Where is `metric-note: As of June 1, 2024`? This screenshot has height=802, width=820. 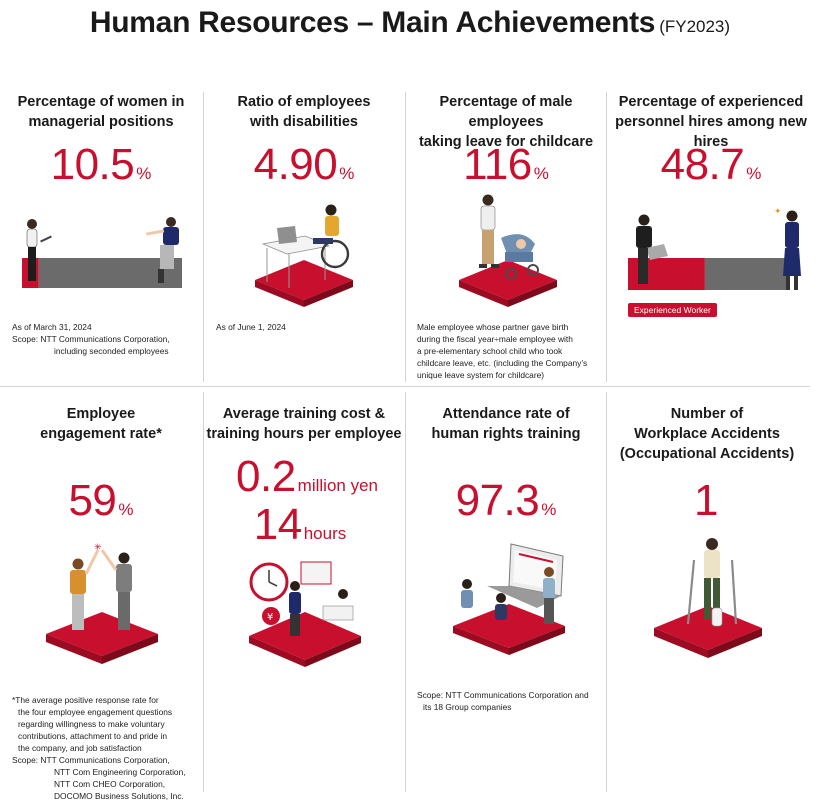 metric-note: As of June 1, 2024 is located at coordinates (251, 327).